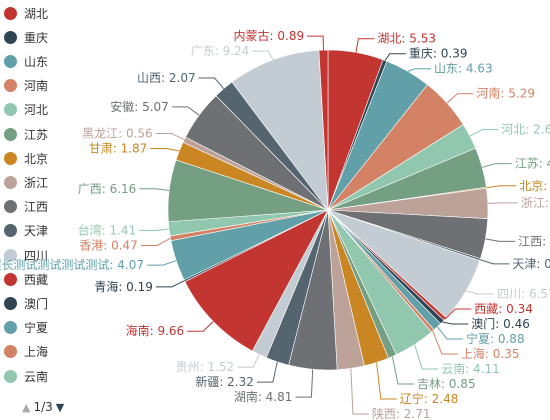 The image size is (550, 420). I want to click on slice-label: 上海: 0.35, so click(490, 353).